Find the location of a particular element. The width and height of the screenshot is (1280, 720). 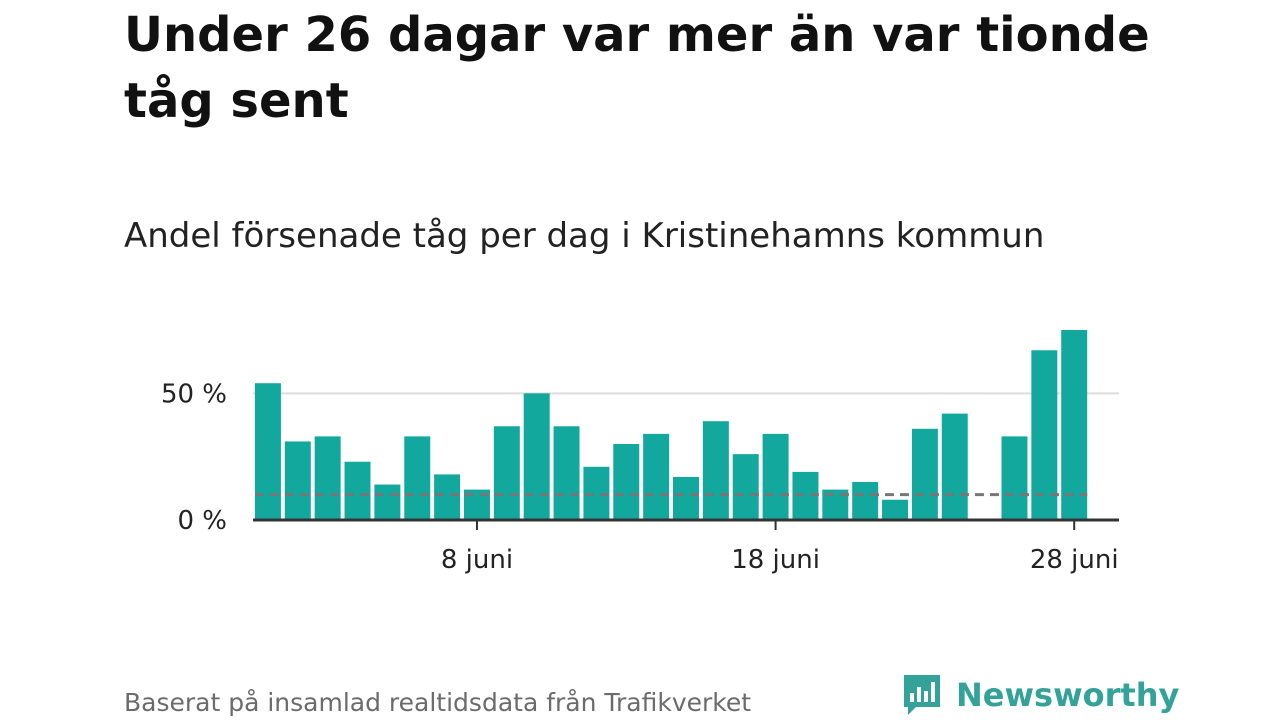

x-tick-label: 18 juni is located at coordinates (775, 560).